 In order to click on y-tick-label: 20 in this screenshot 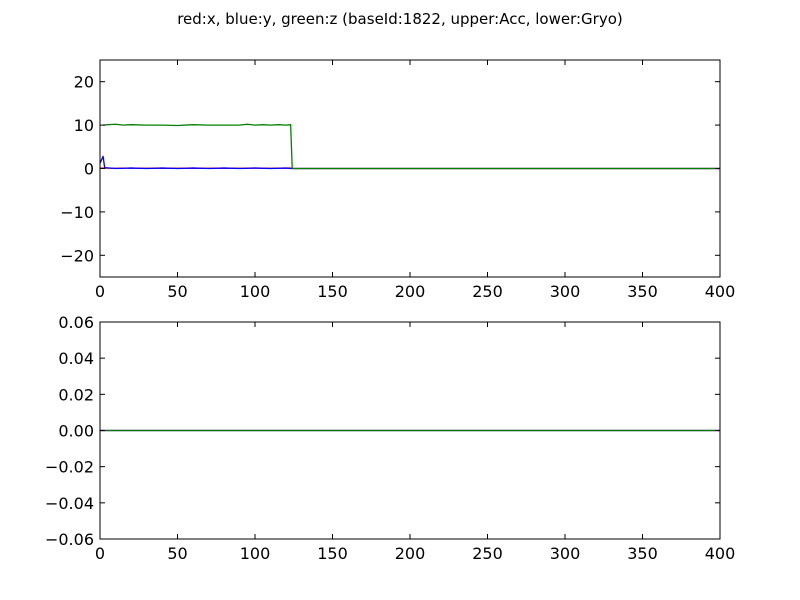, I will do `click(84, 82)`.